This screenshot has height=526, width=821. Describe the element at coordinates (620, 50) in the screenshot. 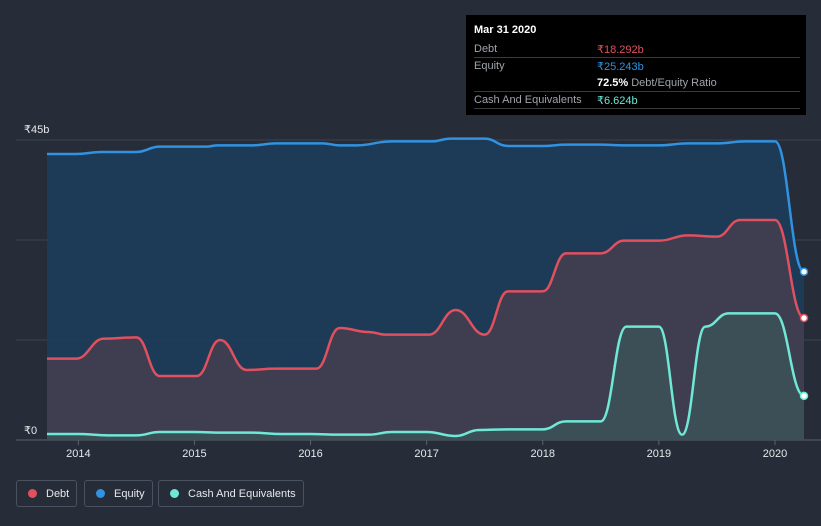

I see `tooltip-debt-value: ₹18.292b` at that location.